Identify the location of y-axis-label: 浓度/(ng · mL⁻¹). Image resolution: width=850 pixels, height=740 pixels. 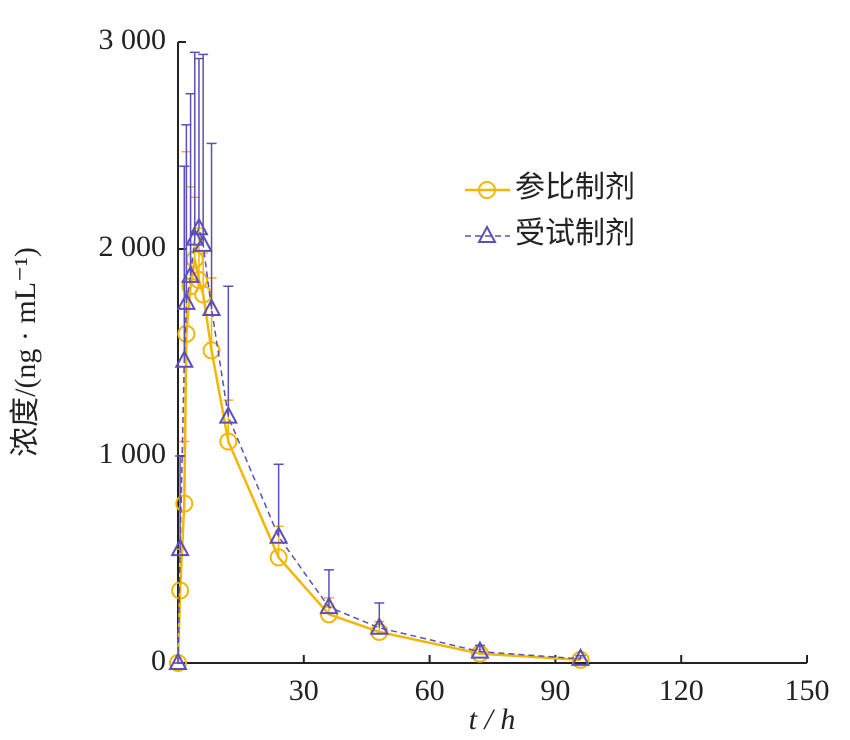
(25, 352).